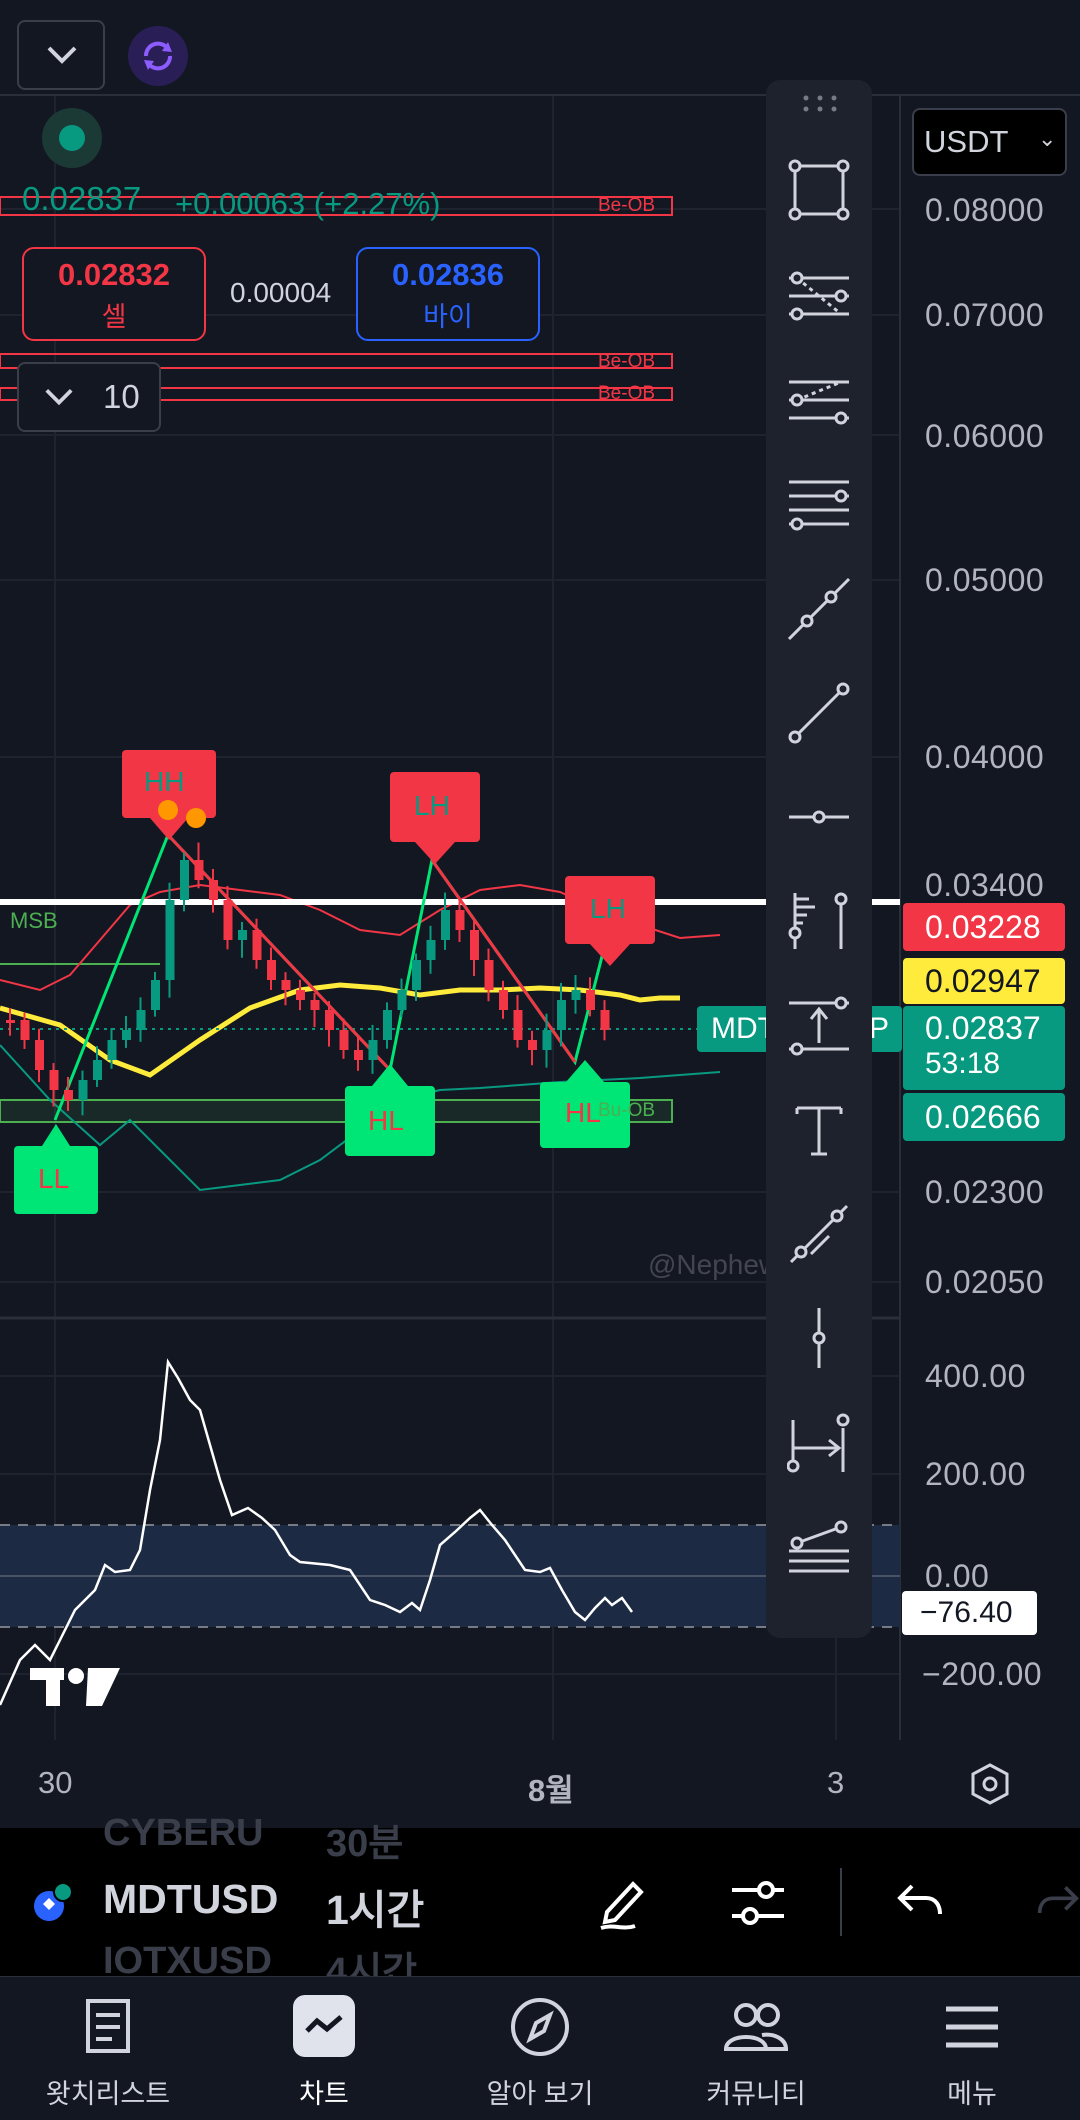 This screenshot has width=1080, height=2120. I want to click on drawing-toolbar, so click(819, 859).